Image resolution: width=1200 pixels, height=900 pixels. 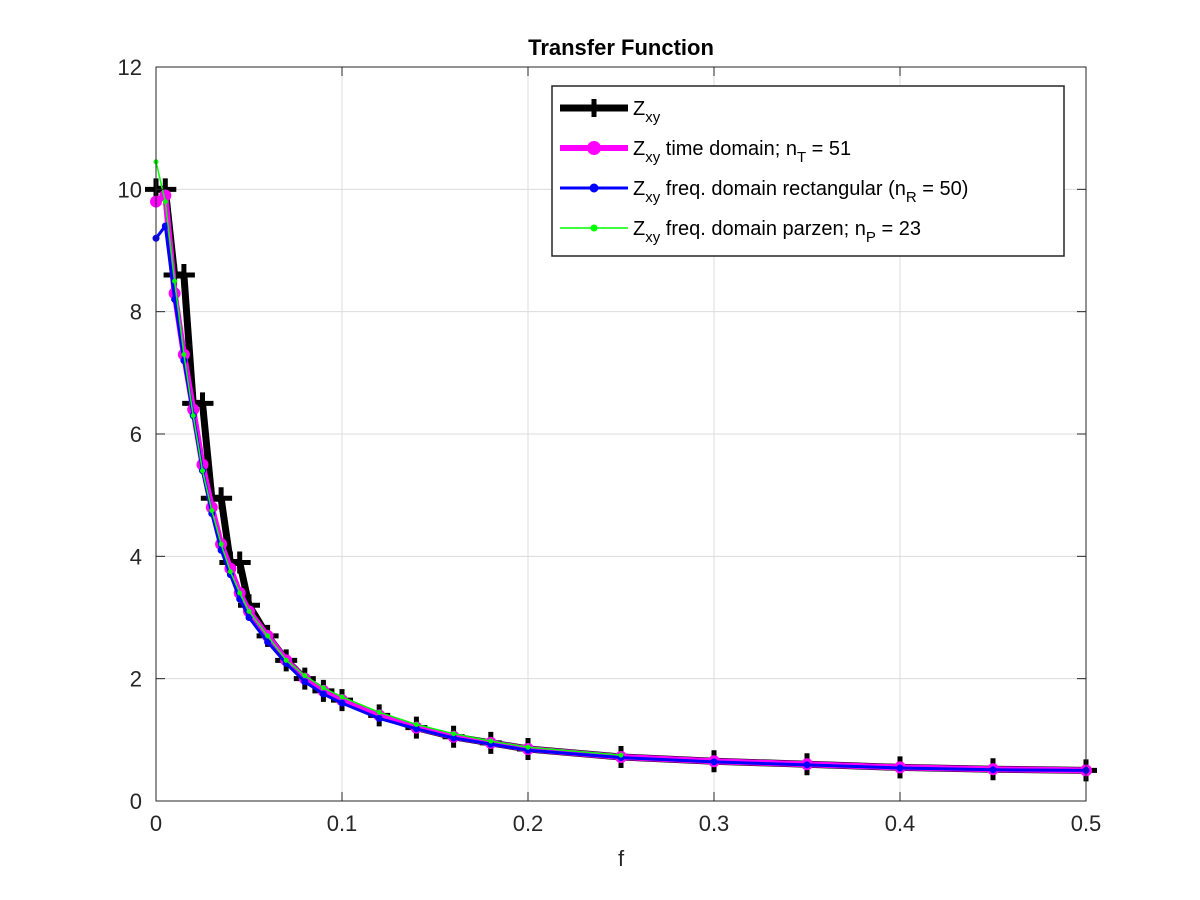 What do you see at coordinates (136, 434) in the screenshot?
I see `y-tick-label: 6` at bounding box center [136, 434].